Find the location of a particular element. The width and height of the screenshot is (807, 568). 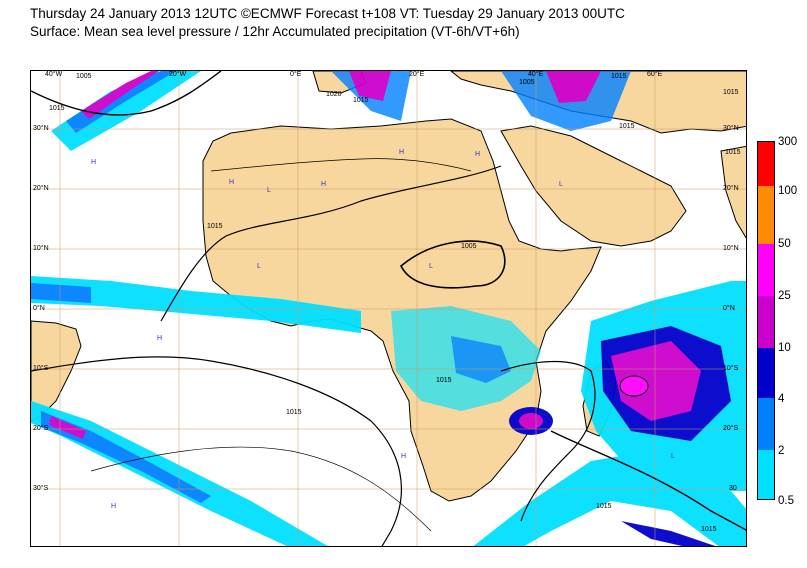

lat-label: 30°S is located at coordinates (41, 488).